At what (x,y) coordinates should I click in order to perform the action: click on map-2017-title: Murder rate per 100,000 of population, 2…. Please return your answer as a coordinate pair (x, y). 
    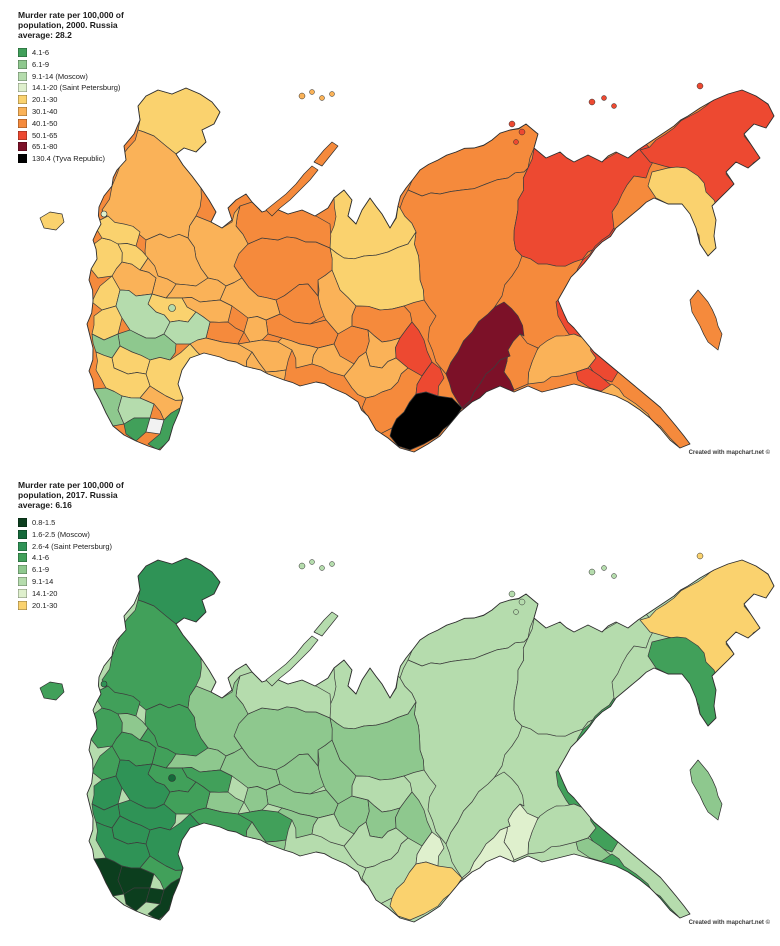
    Looking at the image, I should click on (71, 495).